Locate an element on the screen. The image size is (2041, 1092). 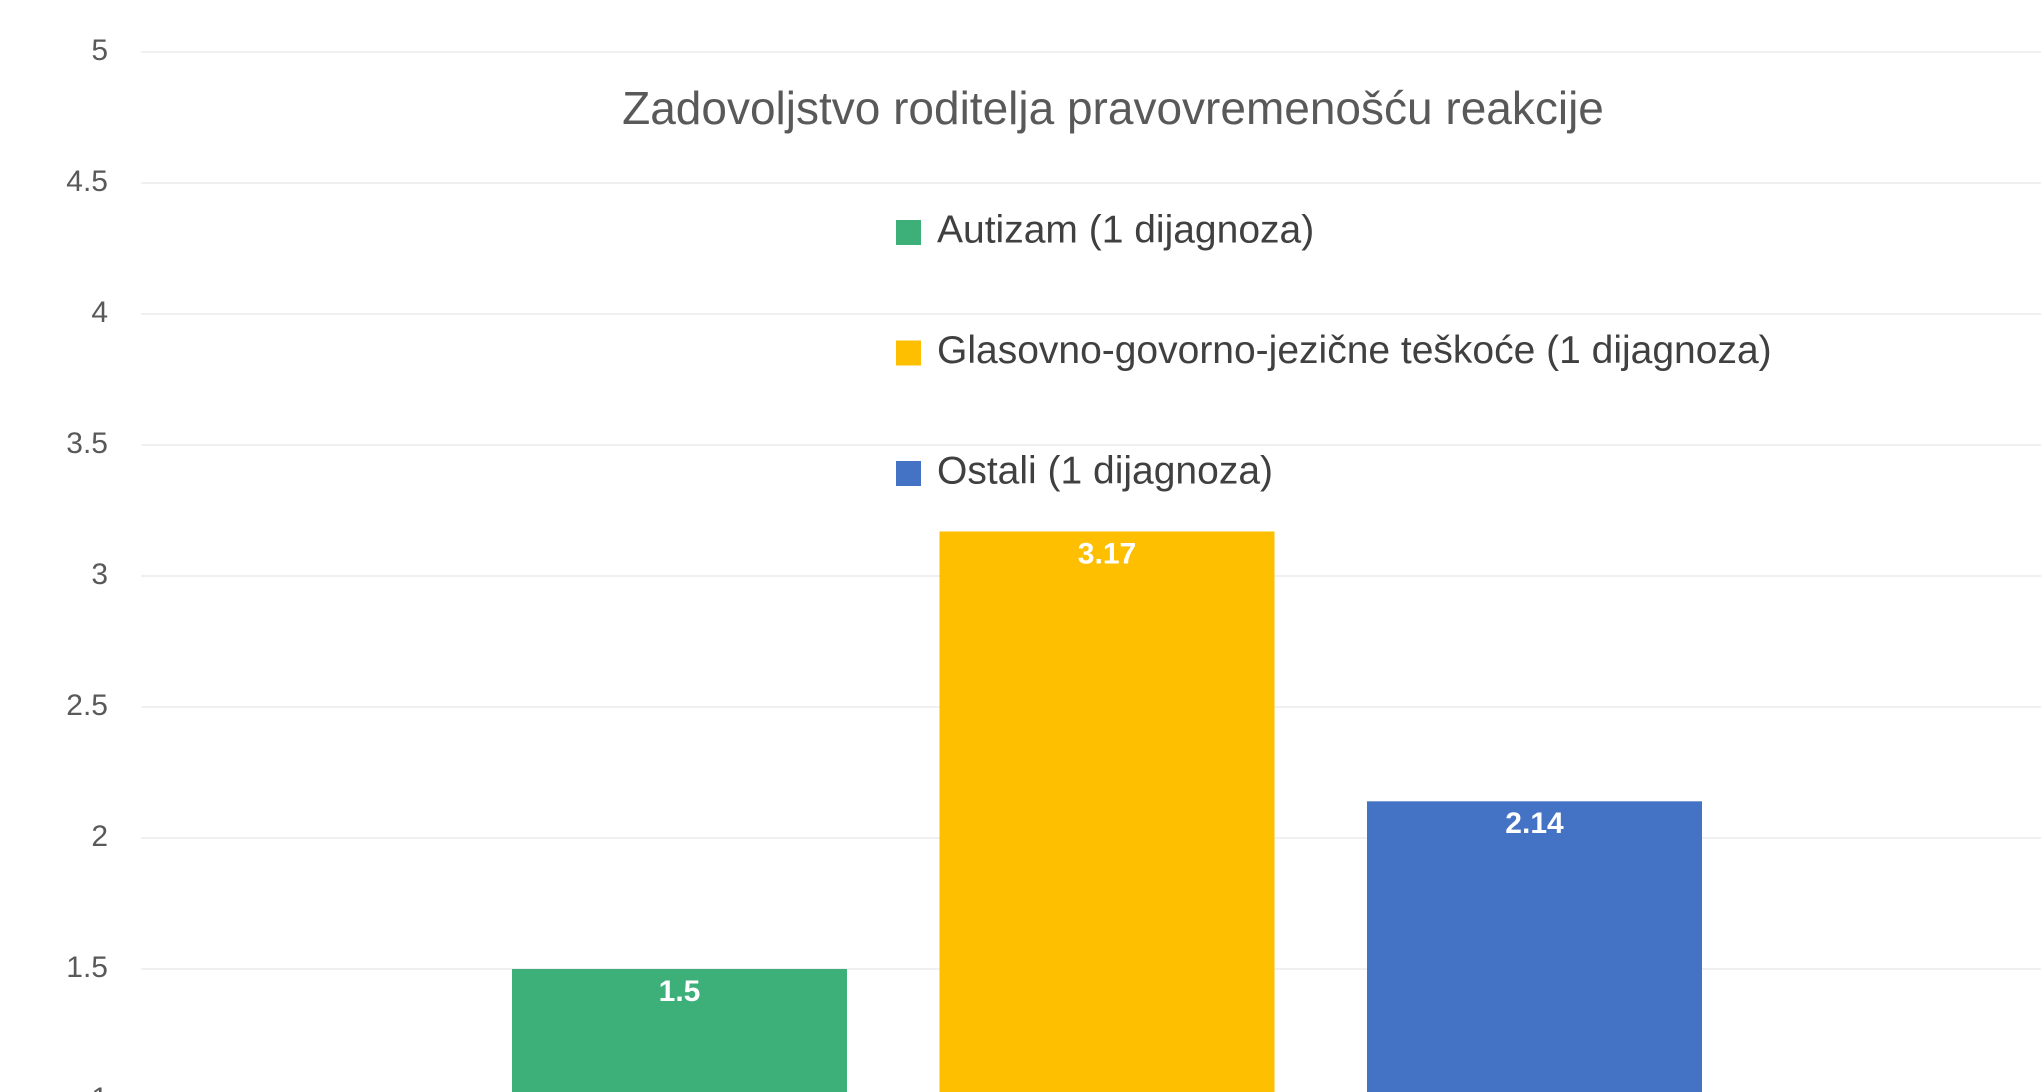
y-tick-label: 3.5 is located at coordinates (87, 443).